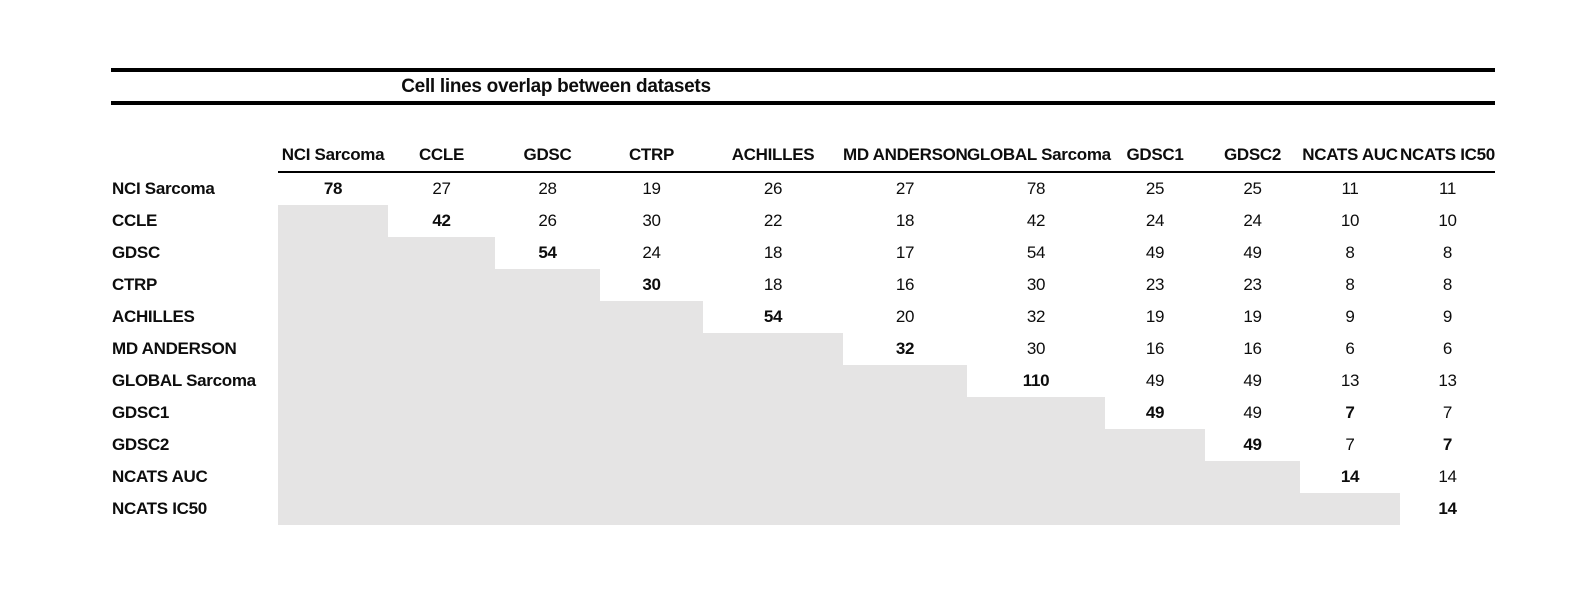 The image size is (1577, 595). I want to click on row-label: NCI Sarcoma, so click(163, 188).